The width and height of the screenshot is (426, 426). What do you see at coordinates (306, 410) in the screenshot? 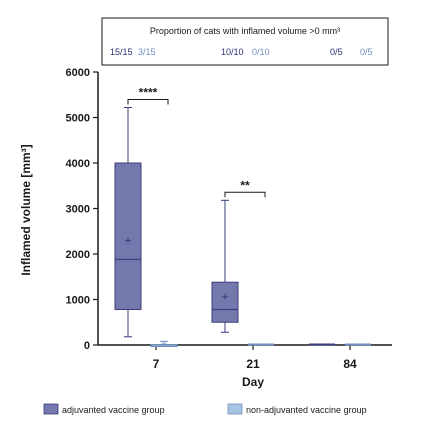
I see `legend-label-non-adjuvanted: non-adjuvanted vaccine group` at bounding box center [306, 410].